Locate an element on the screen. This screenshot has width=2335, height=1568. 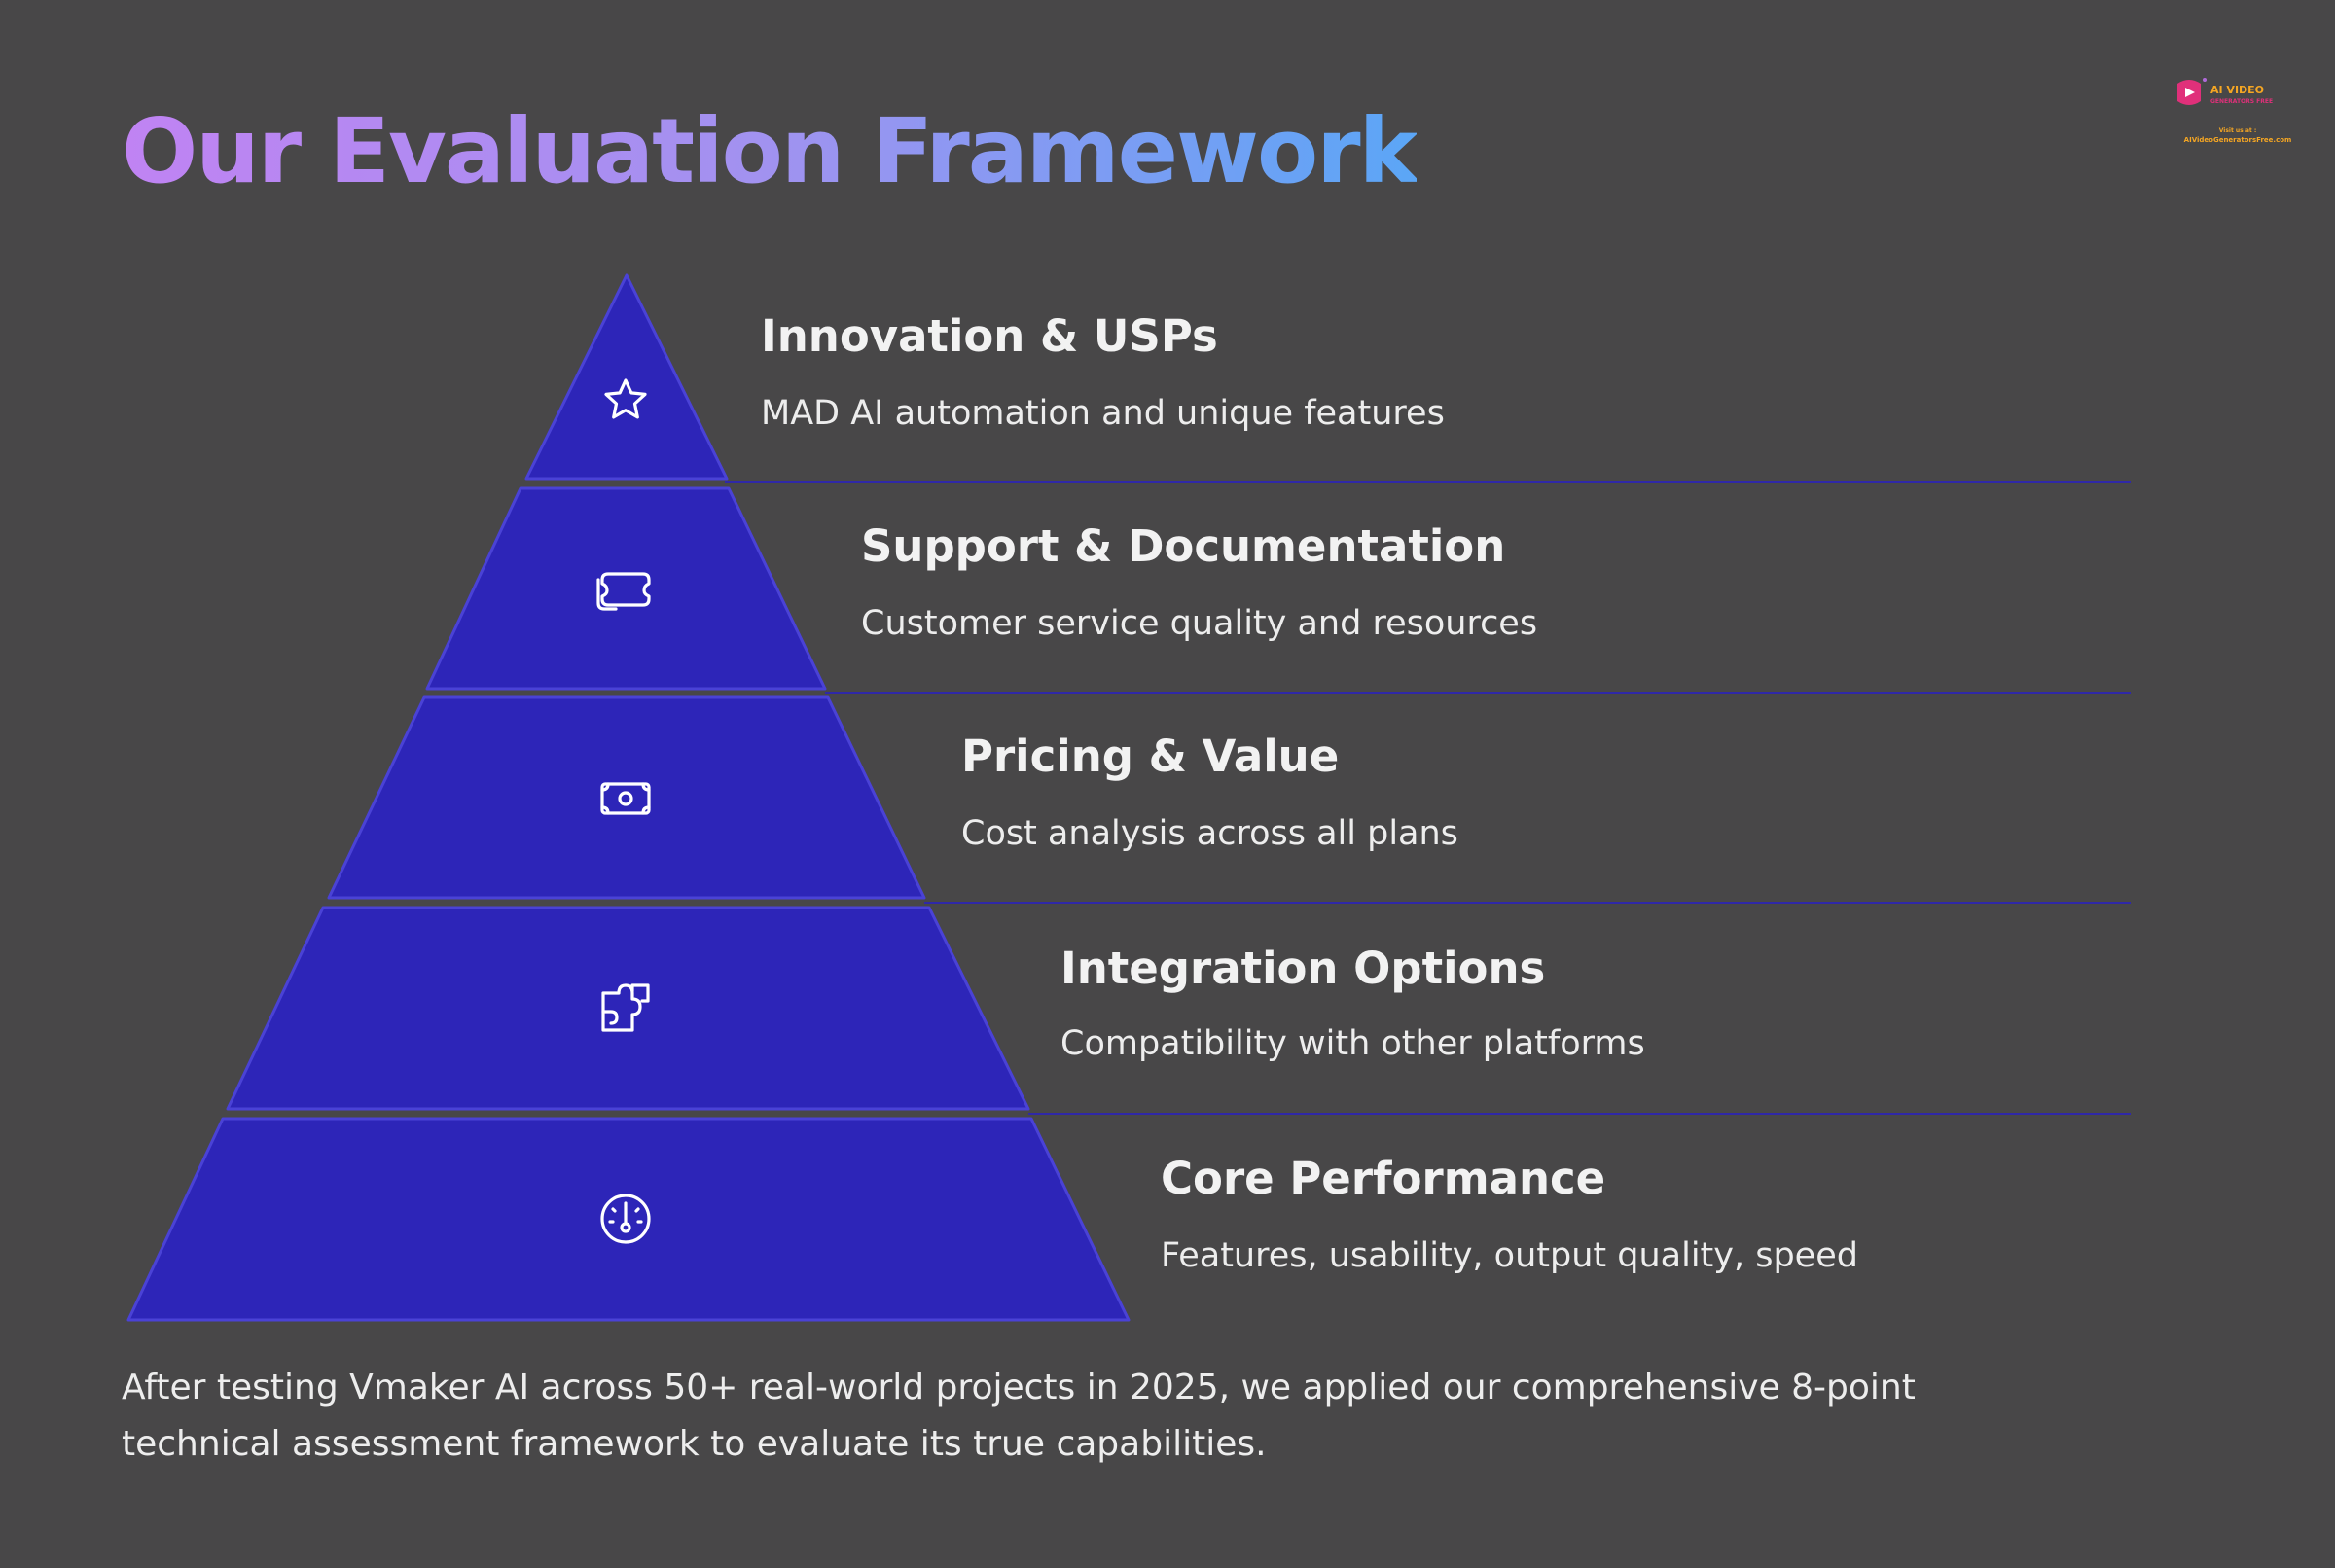
video-play-icon is located at coordinates (2192, 91).